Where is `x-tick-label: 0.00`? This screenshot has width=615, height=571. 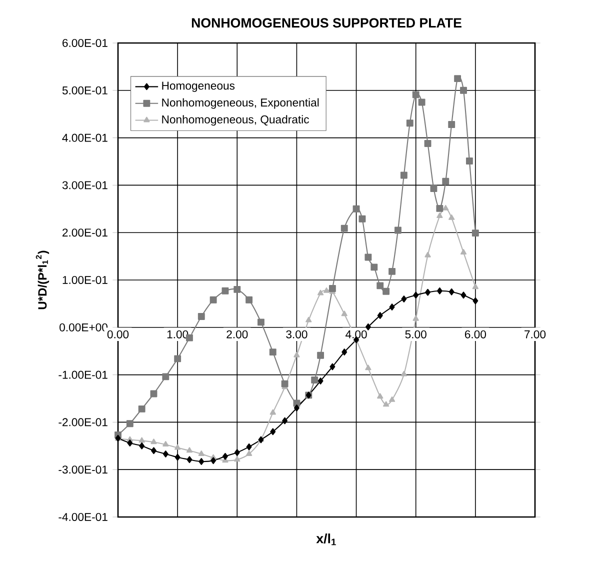
x-tick-label: 0.00 is located at coordinates (118, 334).